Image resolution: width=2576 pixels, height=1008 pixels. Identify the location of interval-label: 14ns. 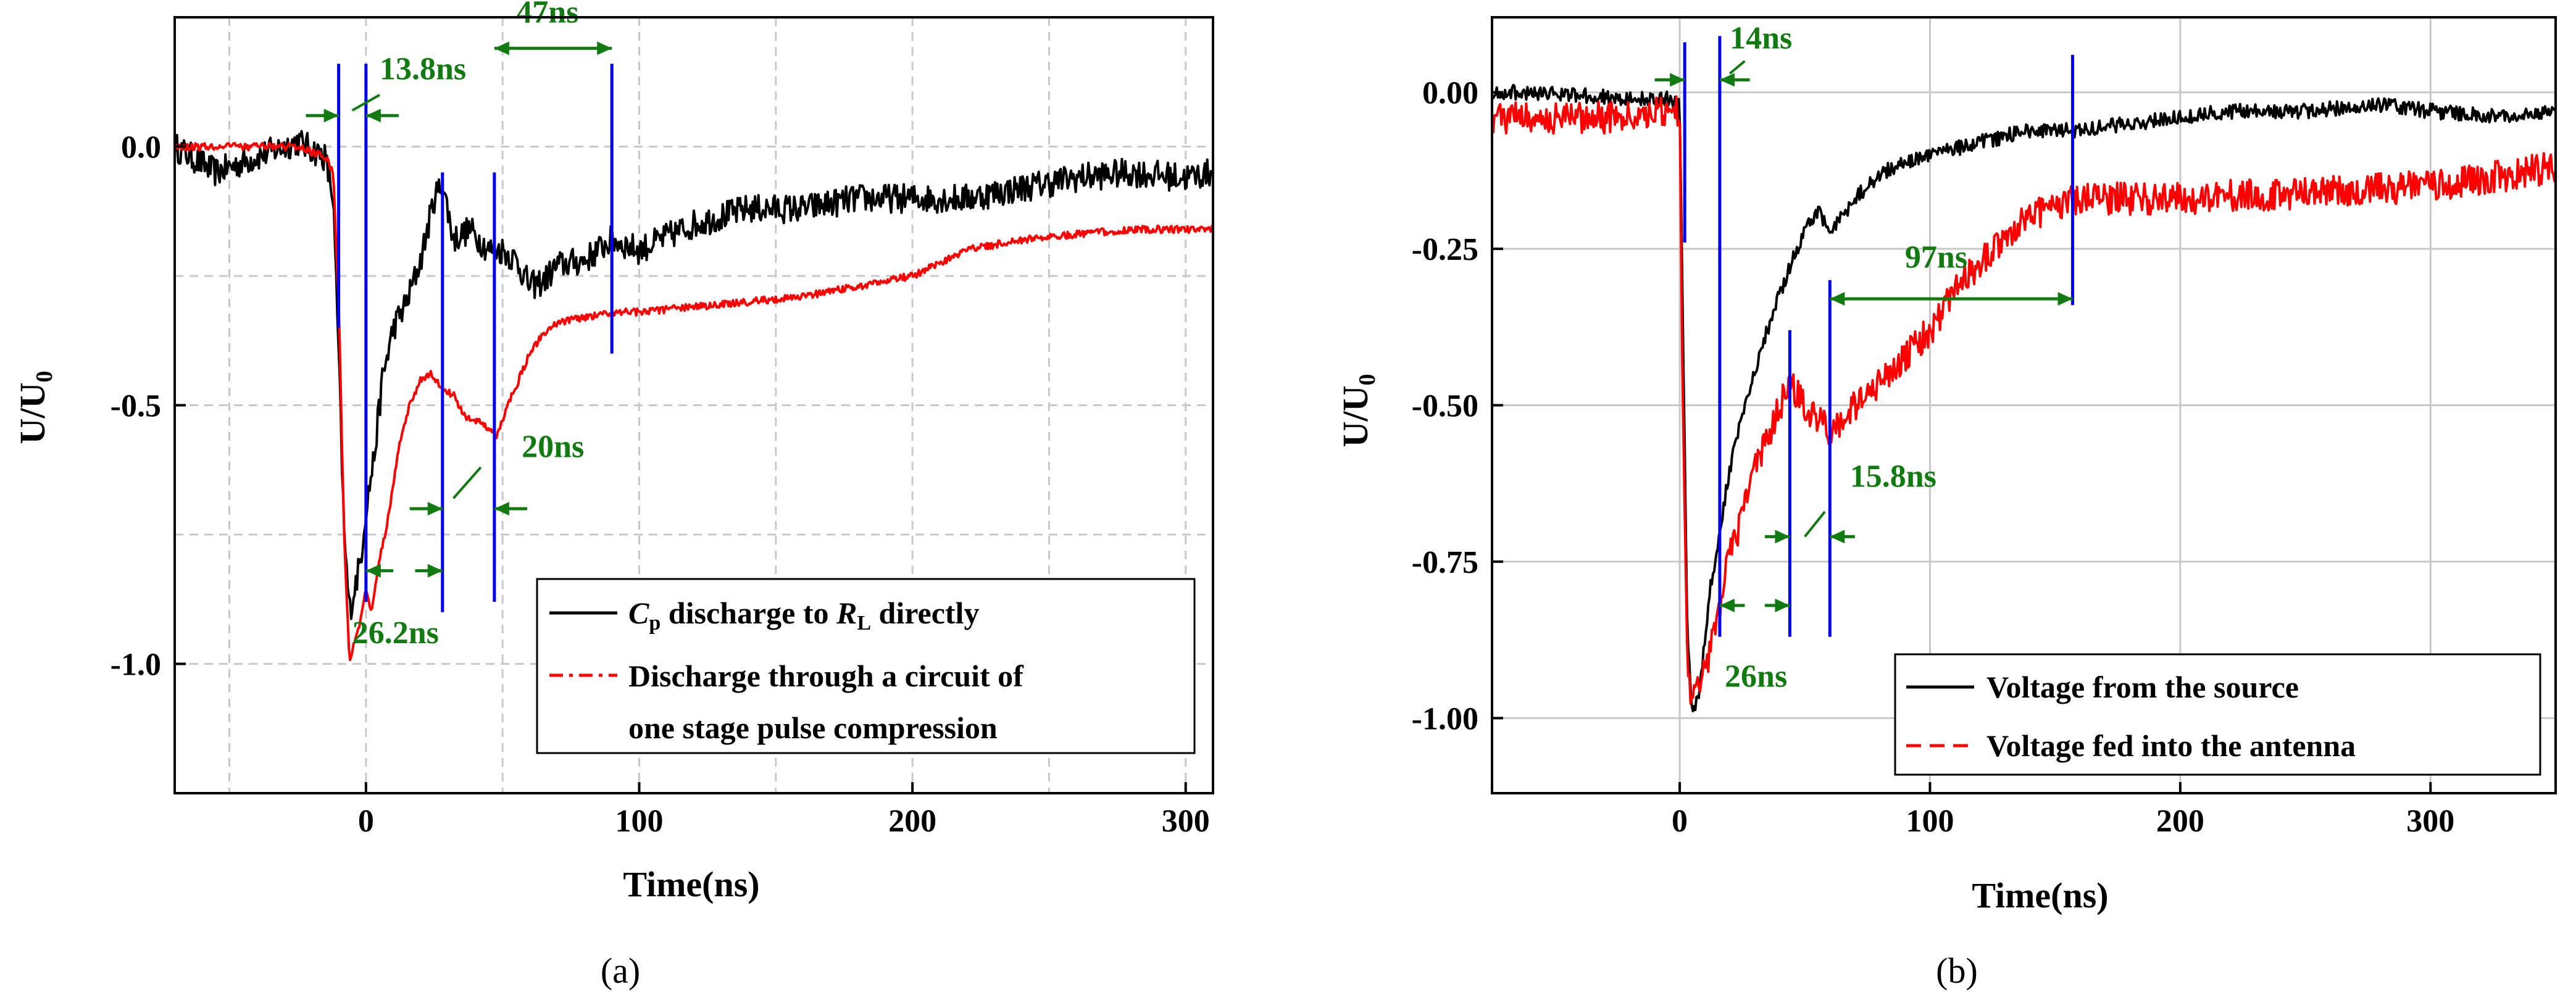
(1761, 38).